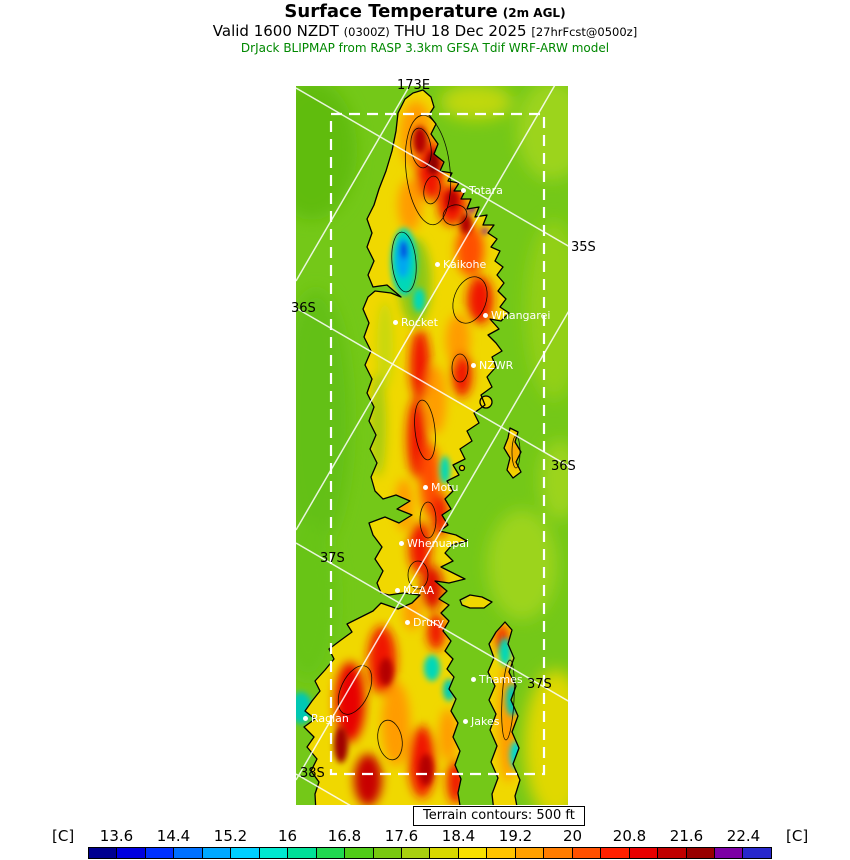 This screenshot has width=850, height=860. I want to click on place-label: NZWR, so click(496, 365).